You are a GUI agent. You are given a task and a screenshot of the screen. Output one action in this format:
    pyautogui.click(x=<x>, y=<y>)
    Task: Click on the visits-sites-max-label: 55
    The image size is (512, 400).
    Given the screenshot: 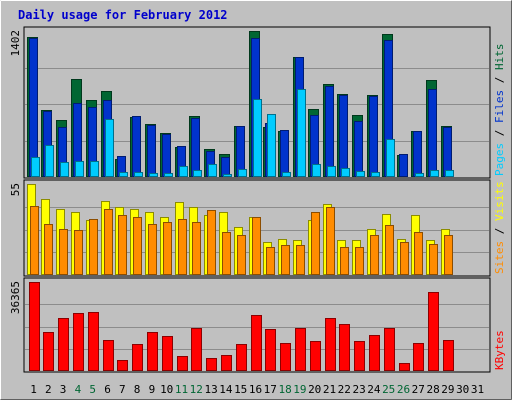 What is the action you would take?
    pyautogui.click(x=15, y=189)
    